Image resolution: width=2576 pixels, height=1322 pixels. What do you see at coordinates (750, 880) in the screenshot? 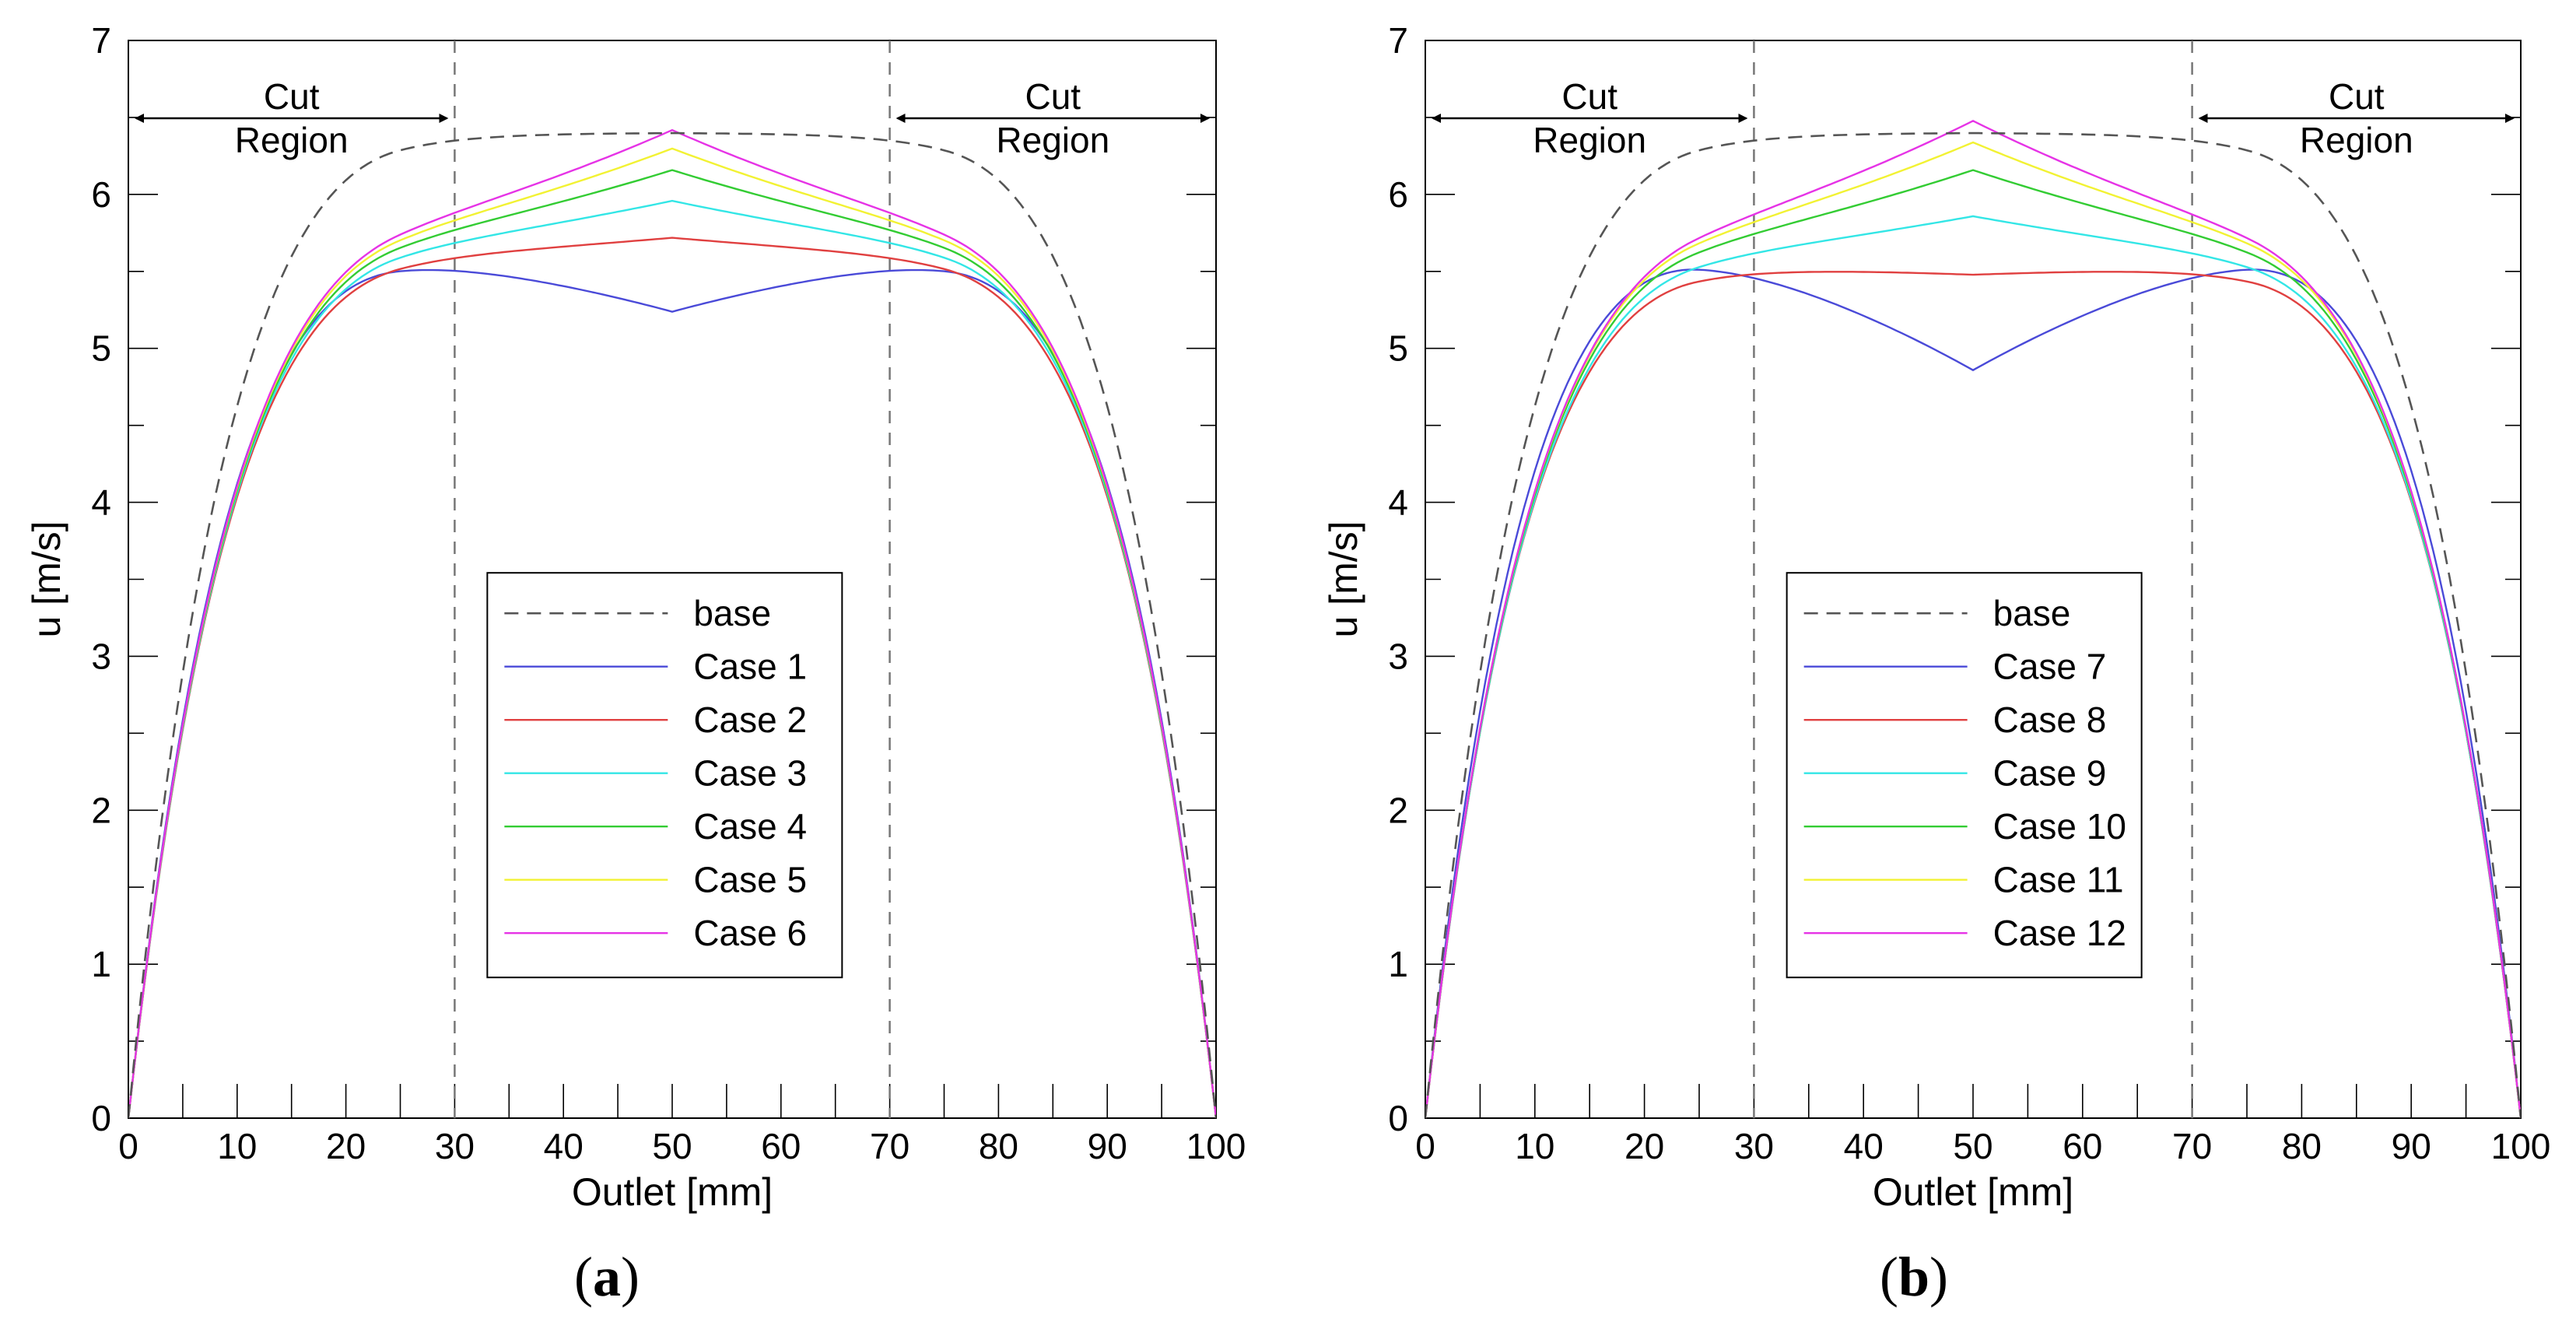
I see `legend-entry: Case 5` at bounding box center [750, 880].